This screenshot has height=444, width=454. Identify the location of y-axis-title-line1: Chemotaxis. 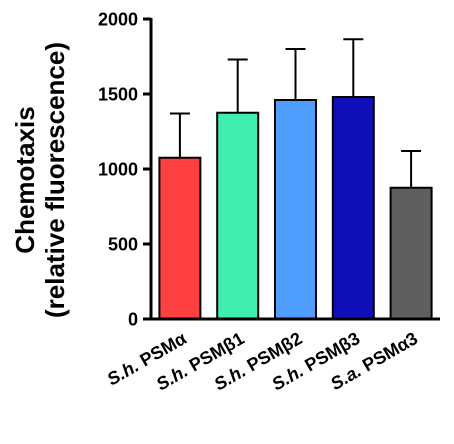
(25, 179).